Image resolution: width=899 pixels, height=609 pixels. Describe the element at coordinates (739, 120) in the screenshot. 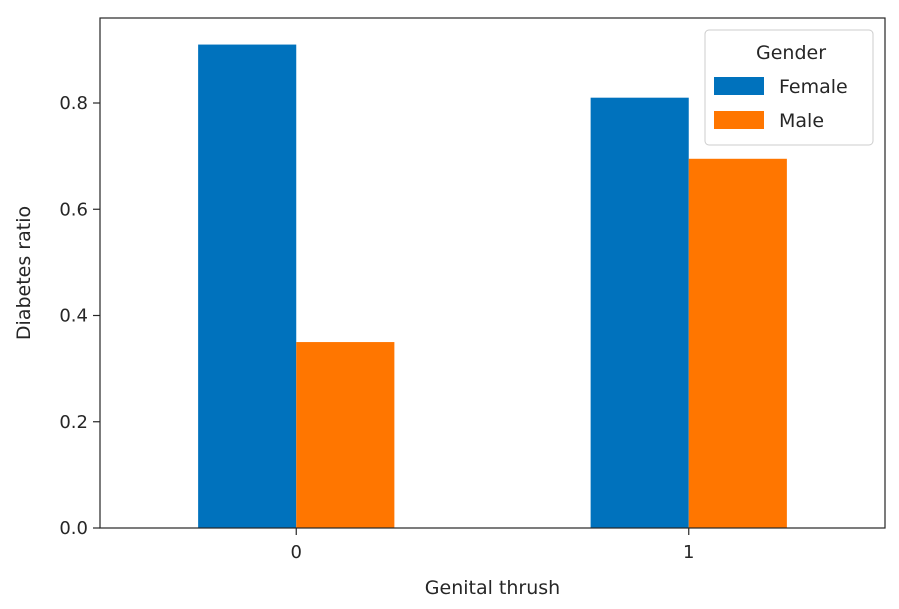

I see `legend-swatch-male` at that location.